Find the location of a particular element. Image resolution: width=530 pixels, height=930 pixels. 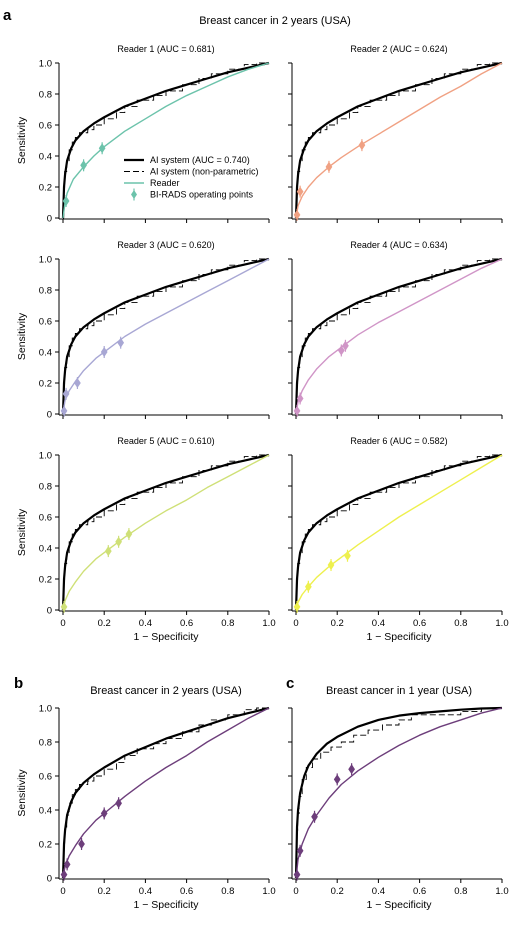

x-tick-label: 0.6 is located at coordinates (186, 623).